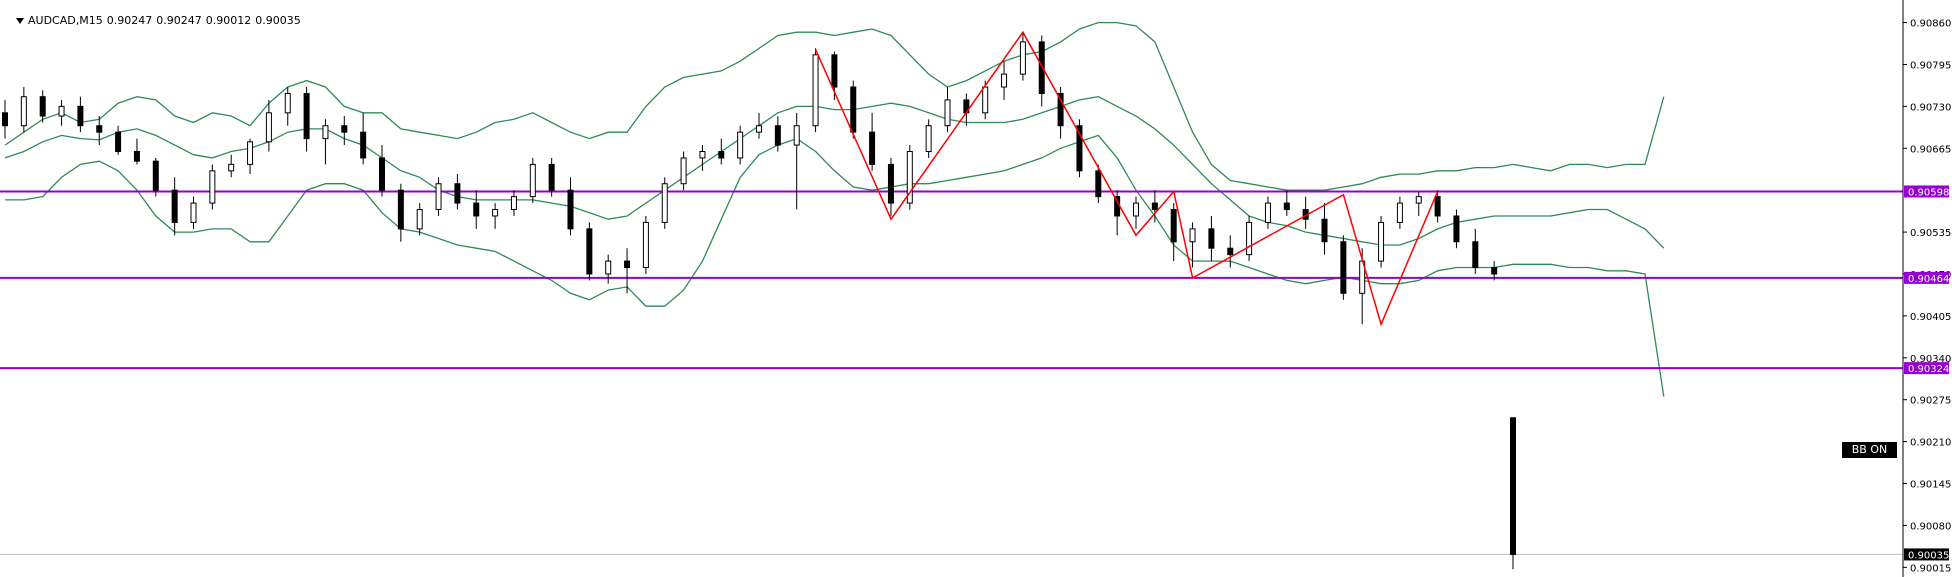 This screenshot has height=577, width=1952. Describe the element at coordinates (1930, 317) in the screenshot. I see `price-tick-label: 0.90405` at that location.